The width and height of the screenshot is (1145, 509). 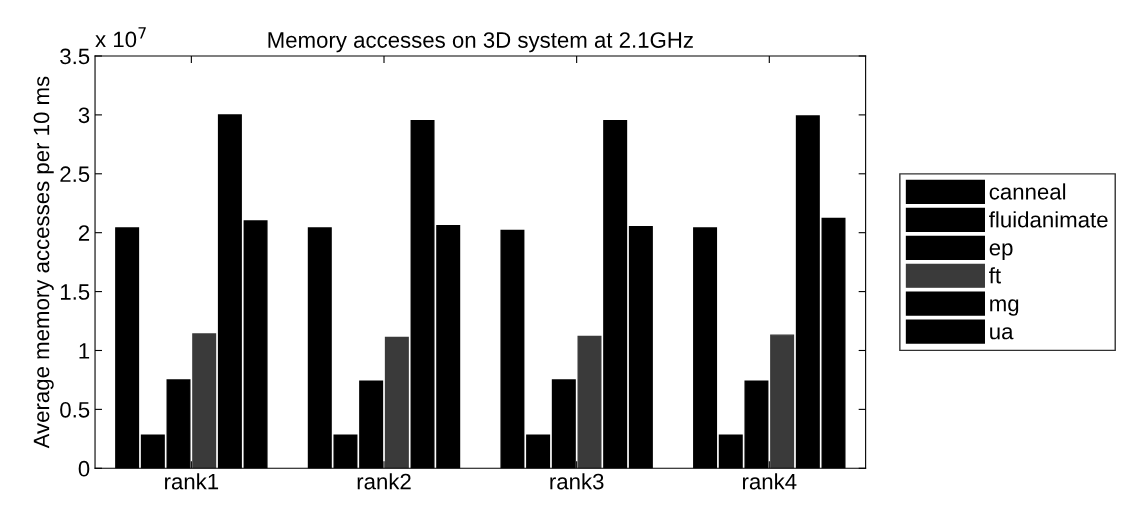 What do you see at coordinates (75, 292) in the screenshot?
I see `y-tick-label: 1.5` at bounding box center [75, 292].